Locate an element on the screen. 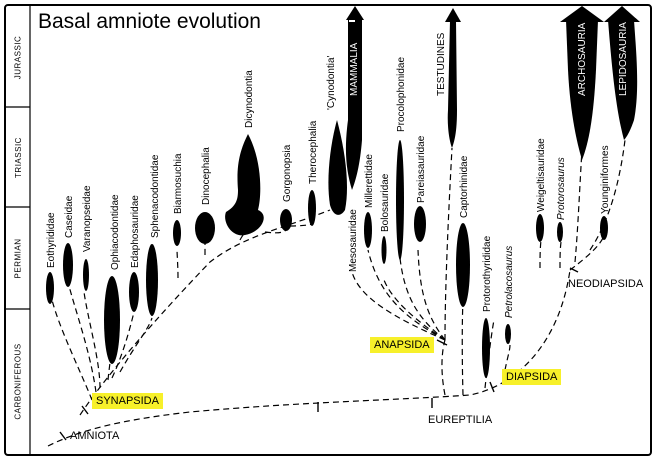  spindle-cynodontia is located at coordinates (338, 167).